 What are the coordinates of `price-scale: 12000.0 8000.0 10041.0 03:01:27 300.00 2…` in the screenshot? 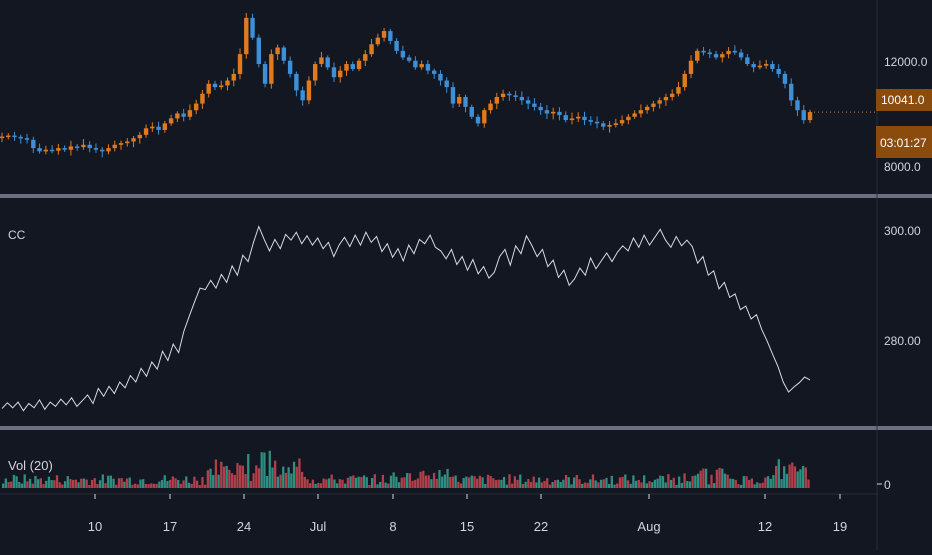 It's located at (904, 273).